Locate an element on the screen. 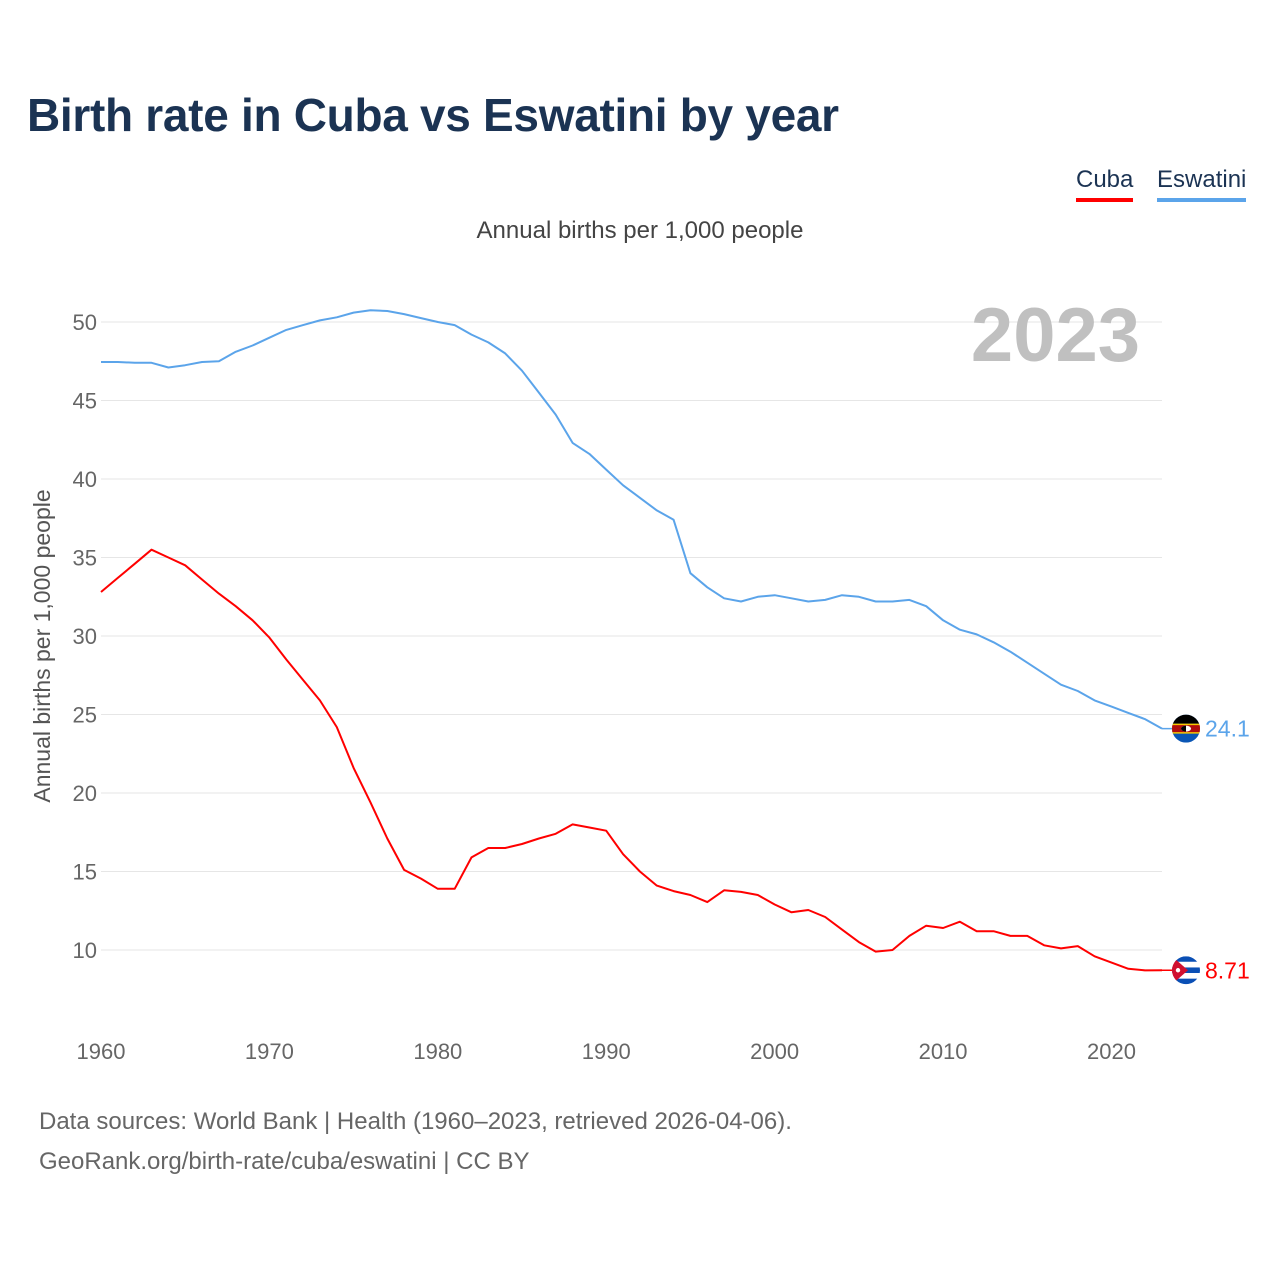 Image resolution: width=1280 pixels, height=1280 pixels. x-tick-label: 1970 is located at coordinates (269, 1051).